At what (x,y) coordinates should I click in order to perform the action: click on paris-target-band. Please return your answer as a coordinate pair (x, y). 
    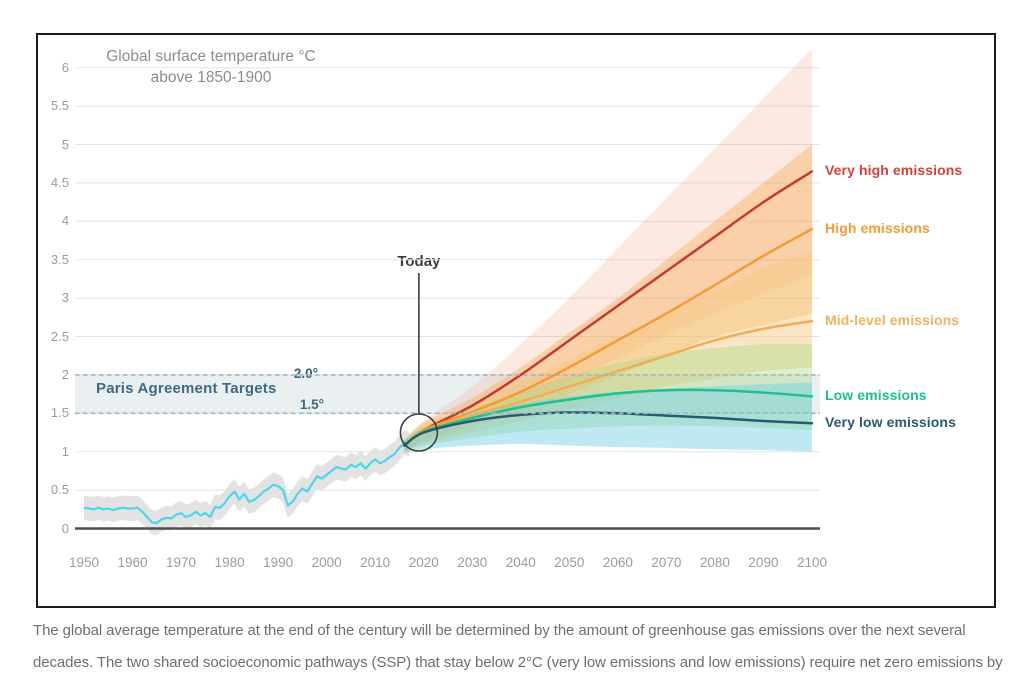
    Looking at the image, I should click on (447, 394).